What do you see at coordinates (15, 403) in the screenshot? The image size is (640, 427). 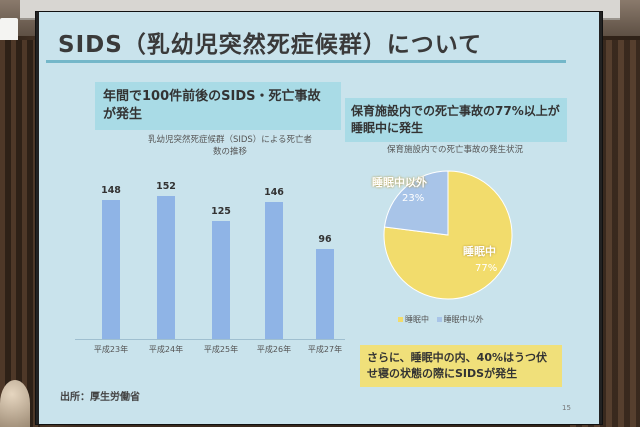 I see `audience-head` at bounding box center [15, 403].